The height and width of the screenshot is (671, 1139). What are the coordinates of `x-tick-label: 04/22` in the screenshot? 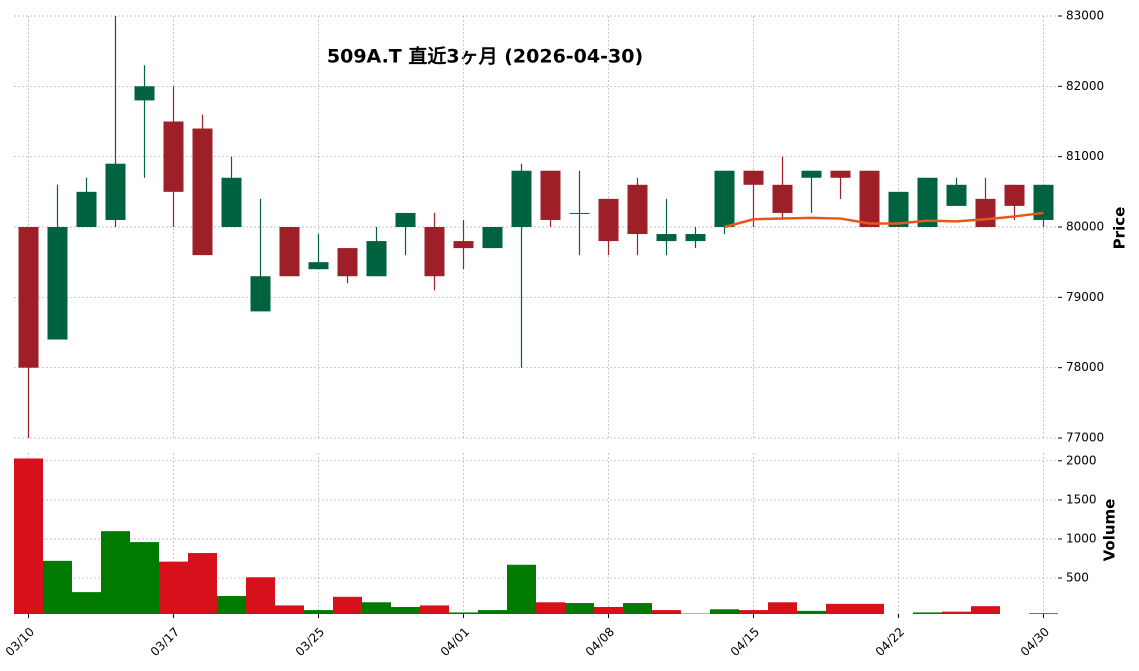 It's located at (890, 642).